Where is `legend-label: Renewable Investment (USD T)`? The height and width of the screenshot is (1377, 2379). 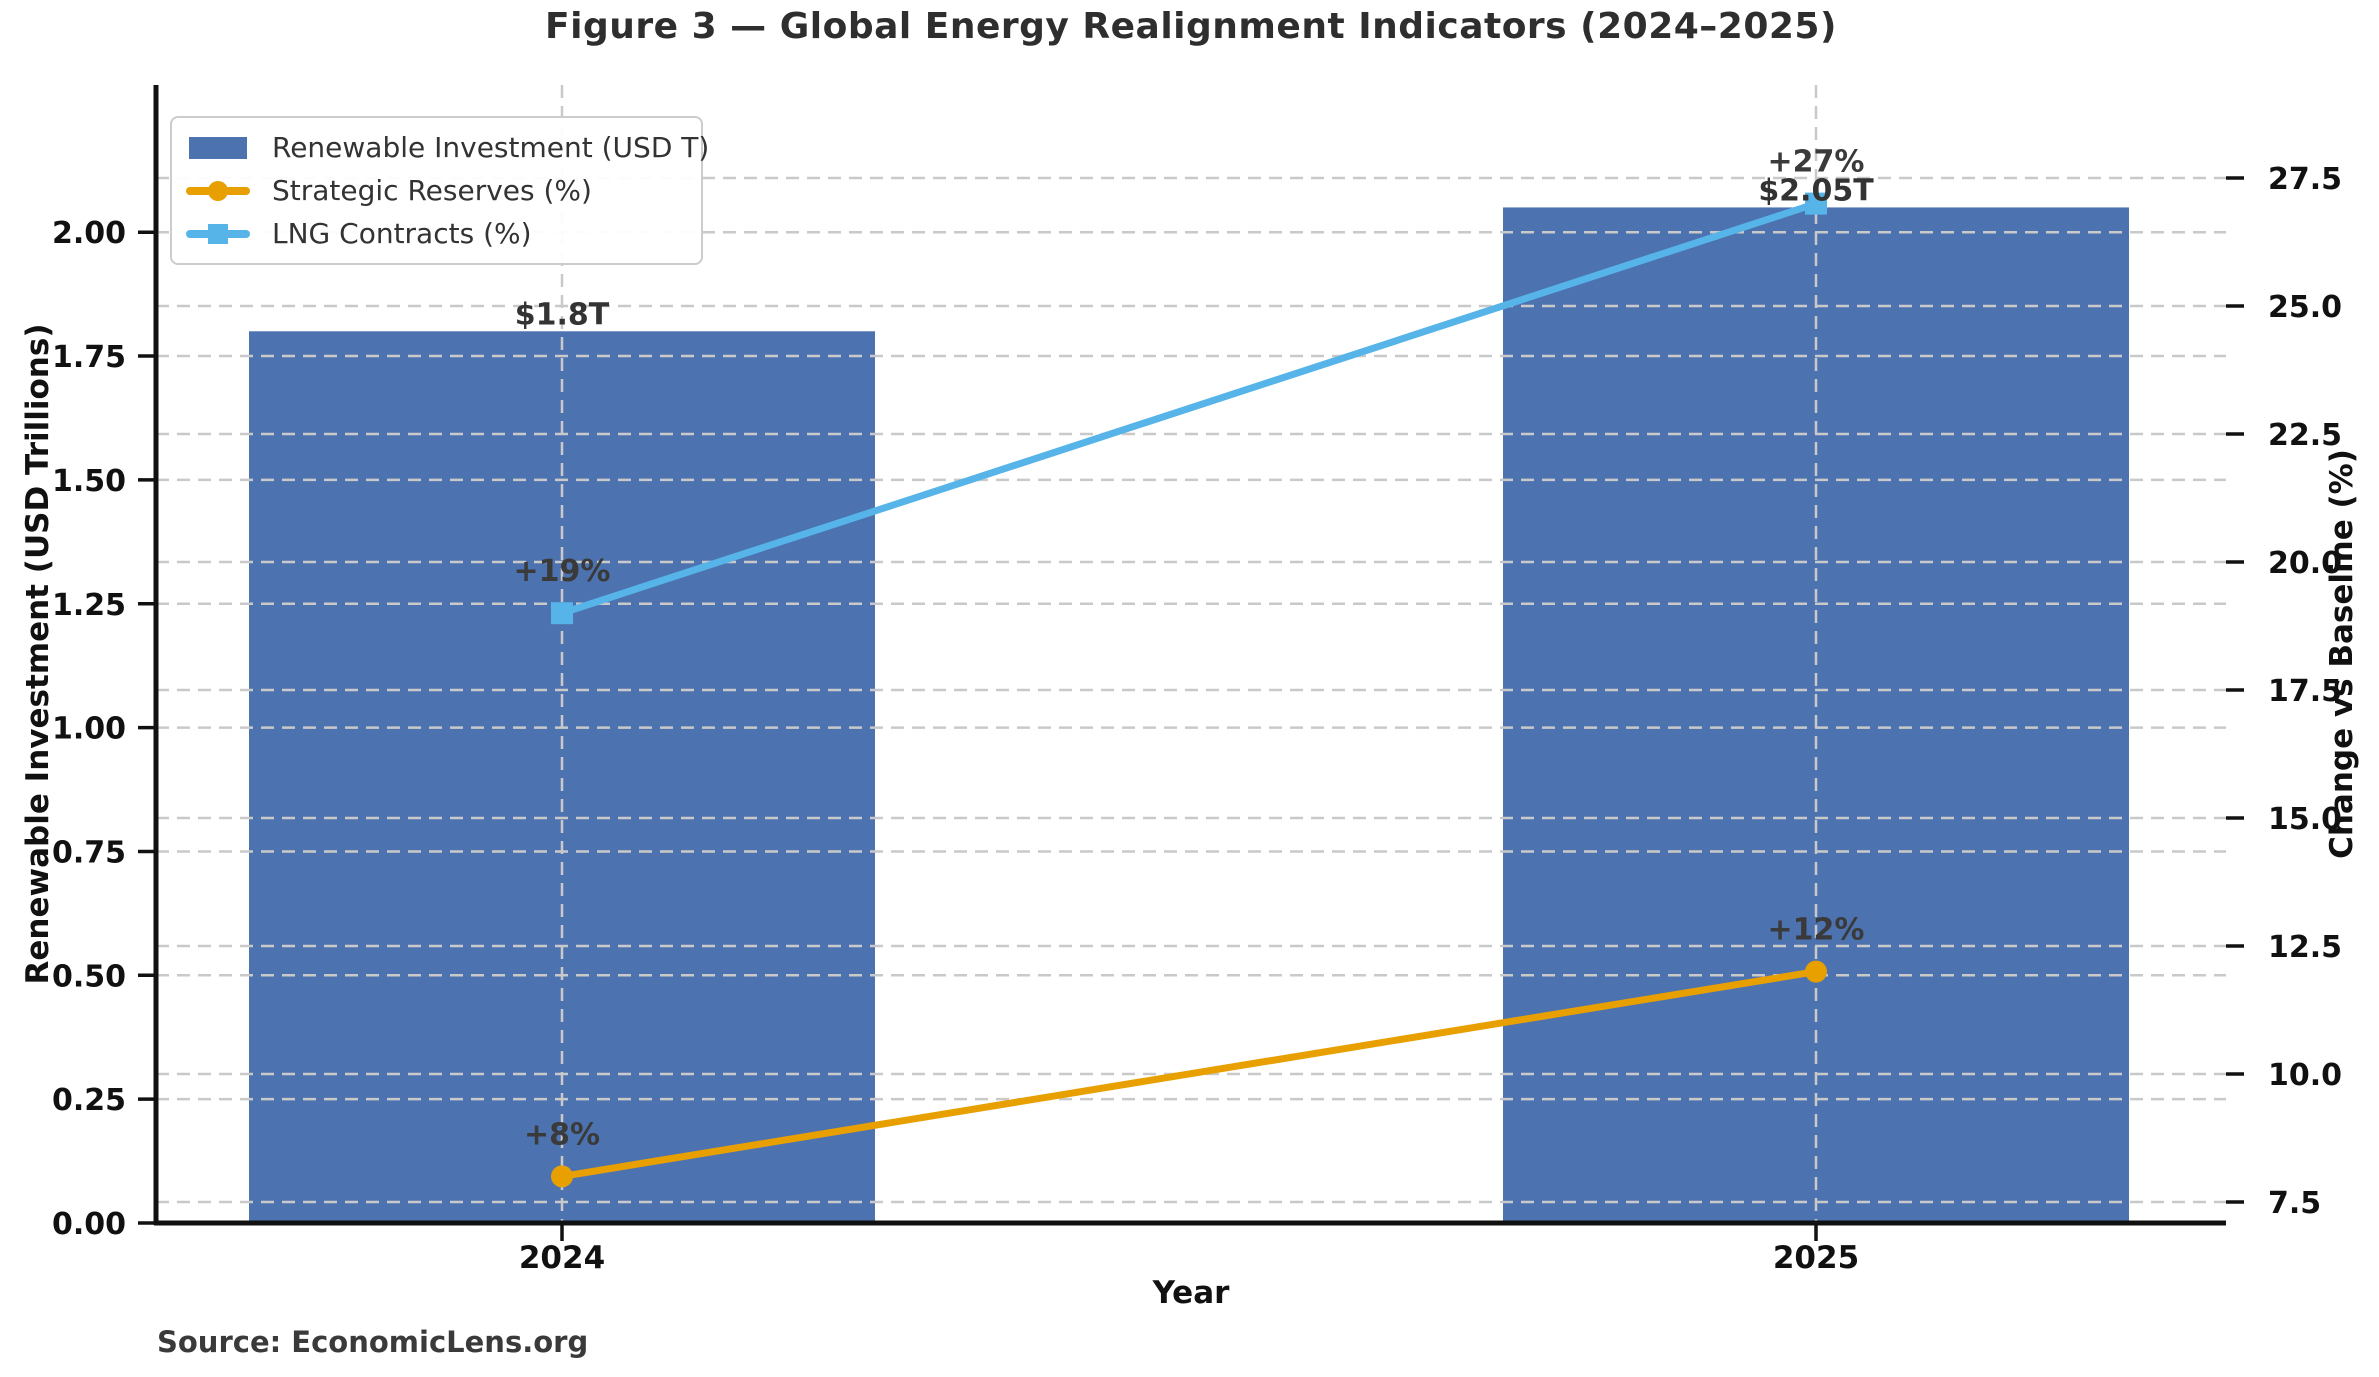
legend-label: Renewable Investment (USD T) is located at coordinates (491, 147).